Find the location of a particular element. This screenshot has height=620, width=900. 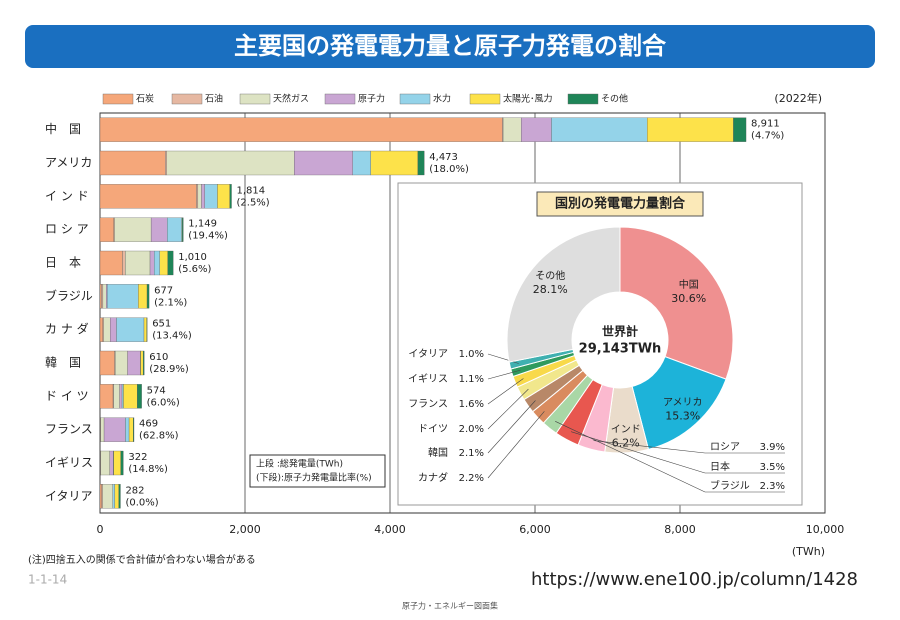

legend-label: 原子力 is located at coordinates (371, 99).